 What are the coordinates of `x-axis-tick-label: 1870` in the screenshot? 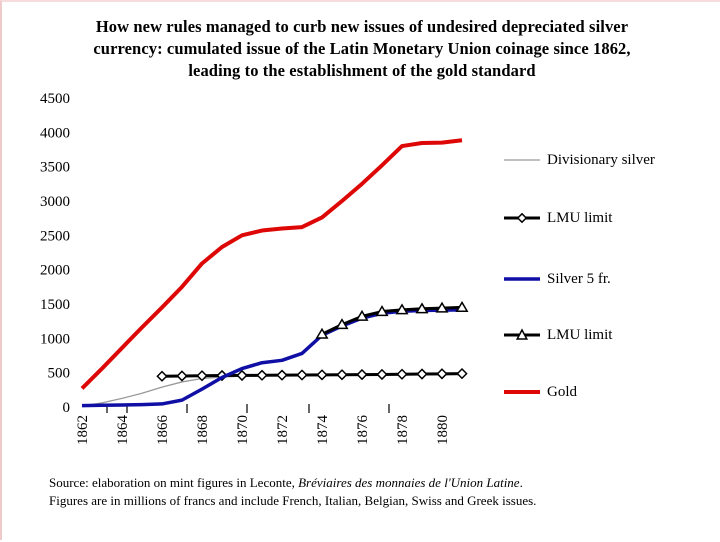 It's located at (243, 430).